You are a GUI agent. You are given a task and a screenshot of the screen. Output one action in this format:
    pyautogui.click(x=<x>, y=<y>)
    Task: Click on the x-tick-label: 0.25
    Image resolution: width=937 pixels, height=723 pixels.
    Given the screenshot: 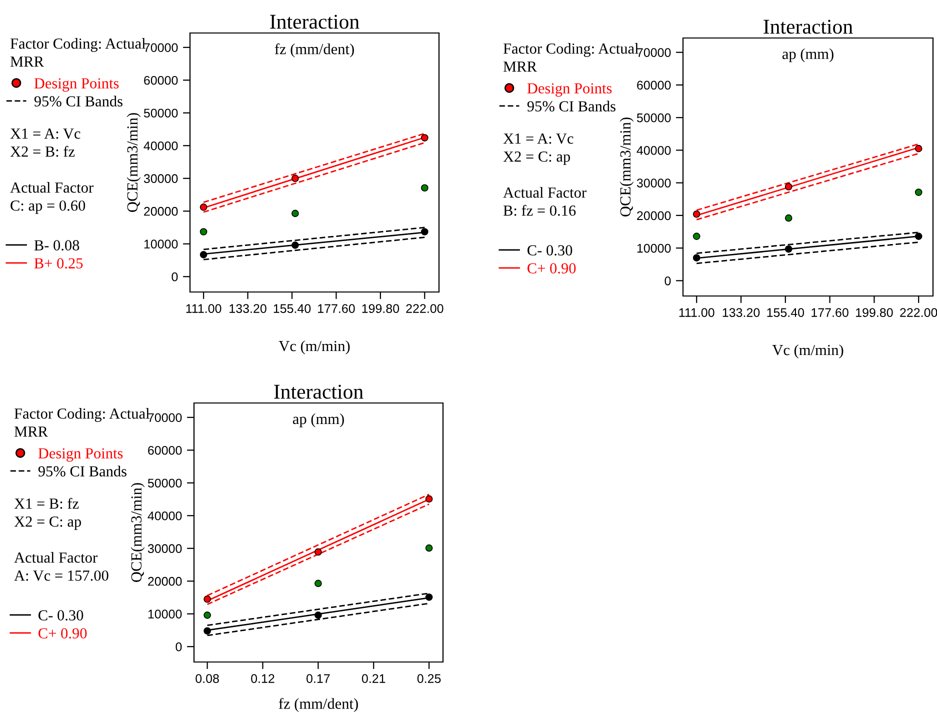 What is the action you would take?
    pyautogui.click(x=429, y=678)
    